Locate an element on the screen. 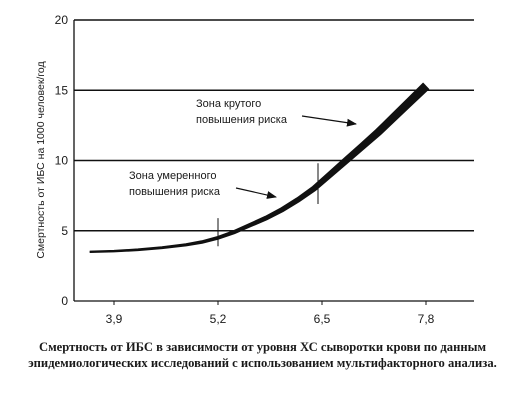  y-tick-label: 0 is located at coordinates (64, 301).